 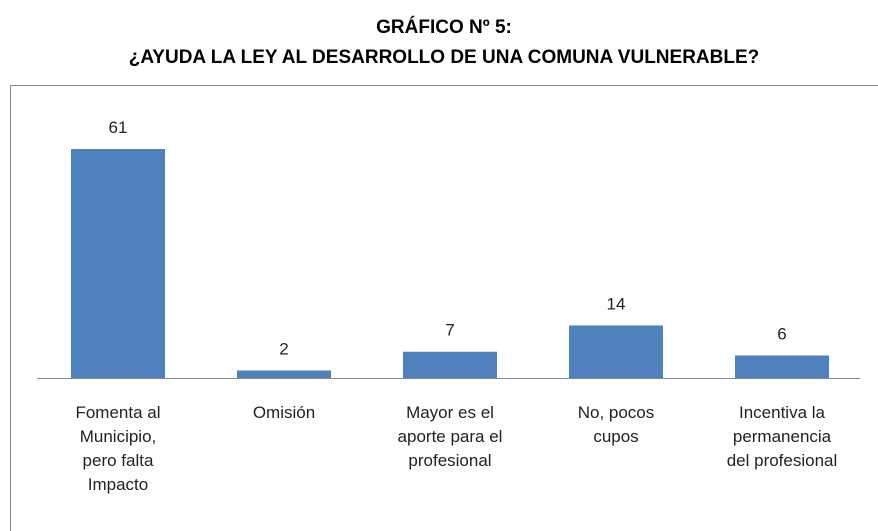 I want to click on x-tick-label: No, pocos cupos, so click(x=616, y=424).